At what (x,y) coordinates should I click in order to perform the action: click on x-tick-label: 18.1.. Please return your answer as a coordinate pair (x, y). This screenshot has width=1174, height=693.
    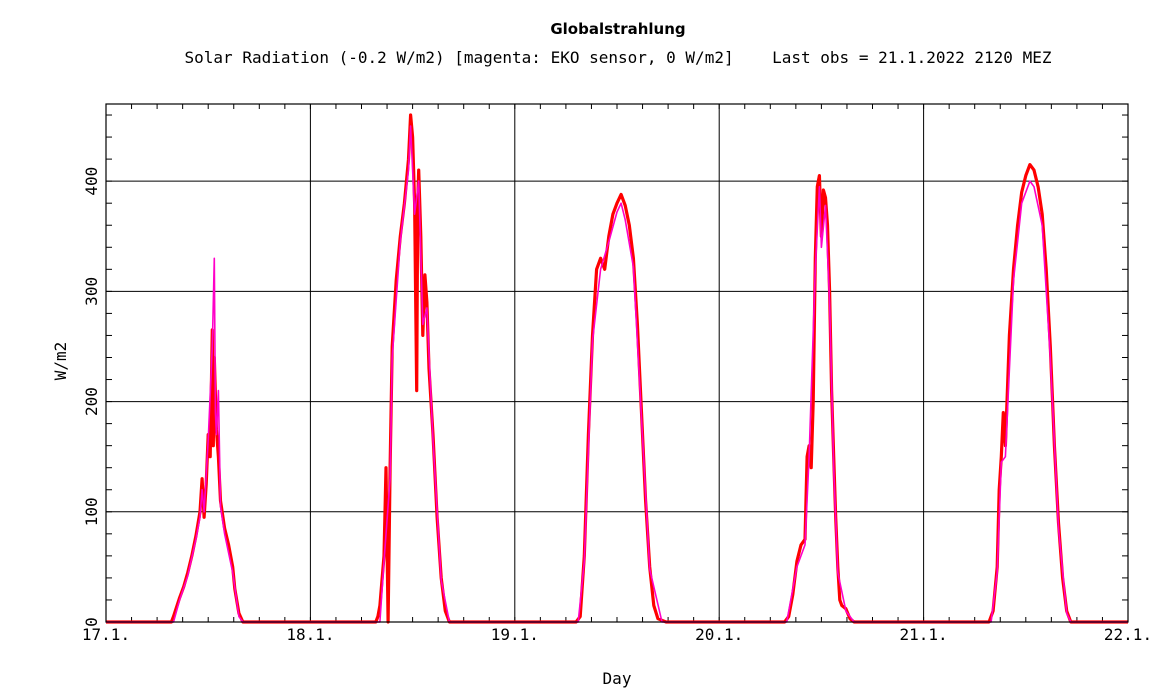
    Looking at the image, I should click on (310, 634).